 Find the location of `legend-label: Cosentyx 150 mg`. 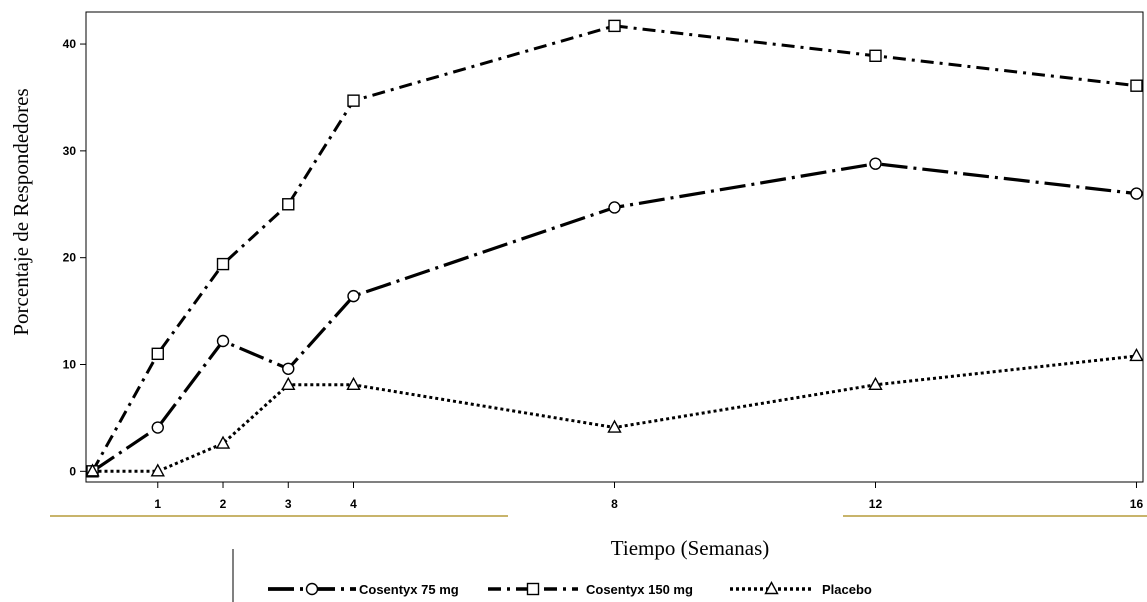

legend-label: Cosentyx 150 mg is located at coordinates (639, 589).